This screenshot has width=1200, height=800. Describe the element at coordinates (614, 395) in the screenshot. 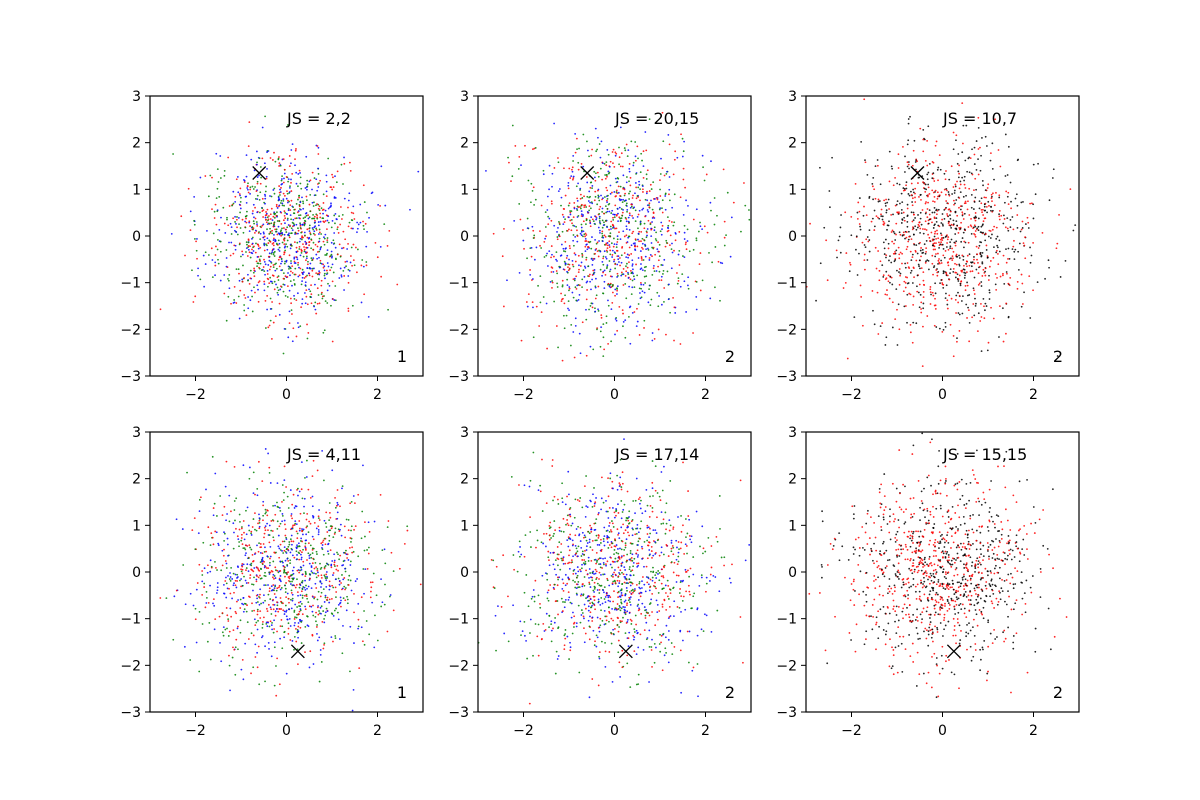

I see `x-tick-label: 0` at that location.